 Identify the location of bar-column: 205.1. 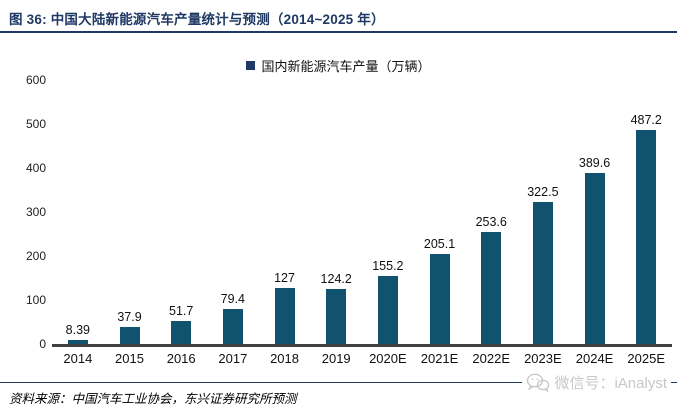
(440, 212).